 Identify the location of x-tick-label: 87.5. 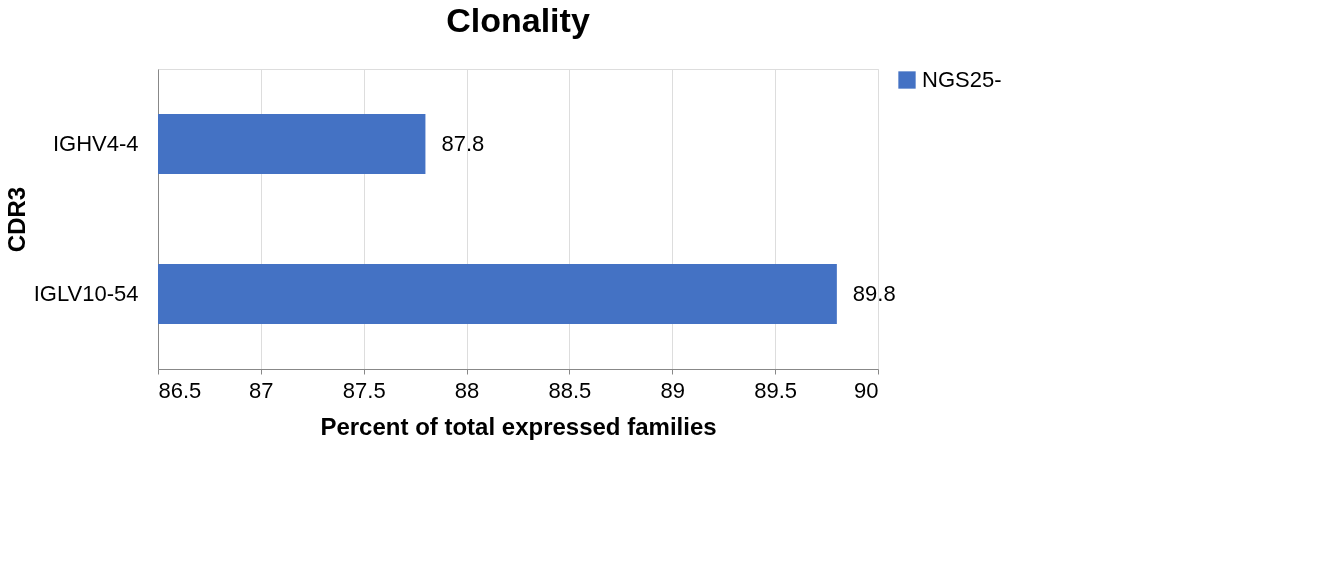
(364, 390).